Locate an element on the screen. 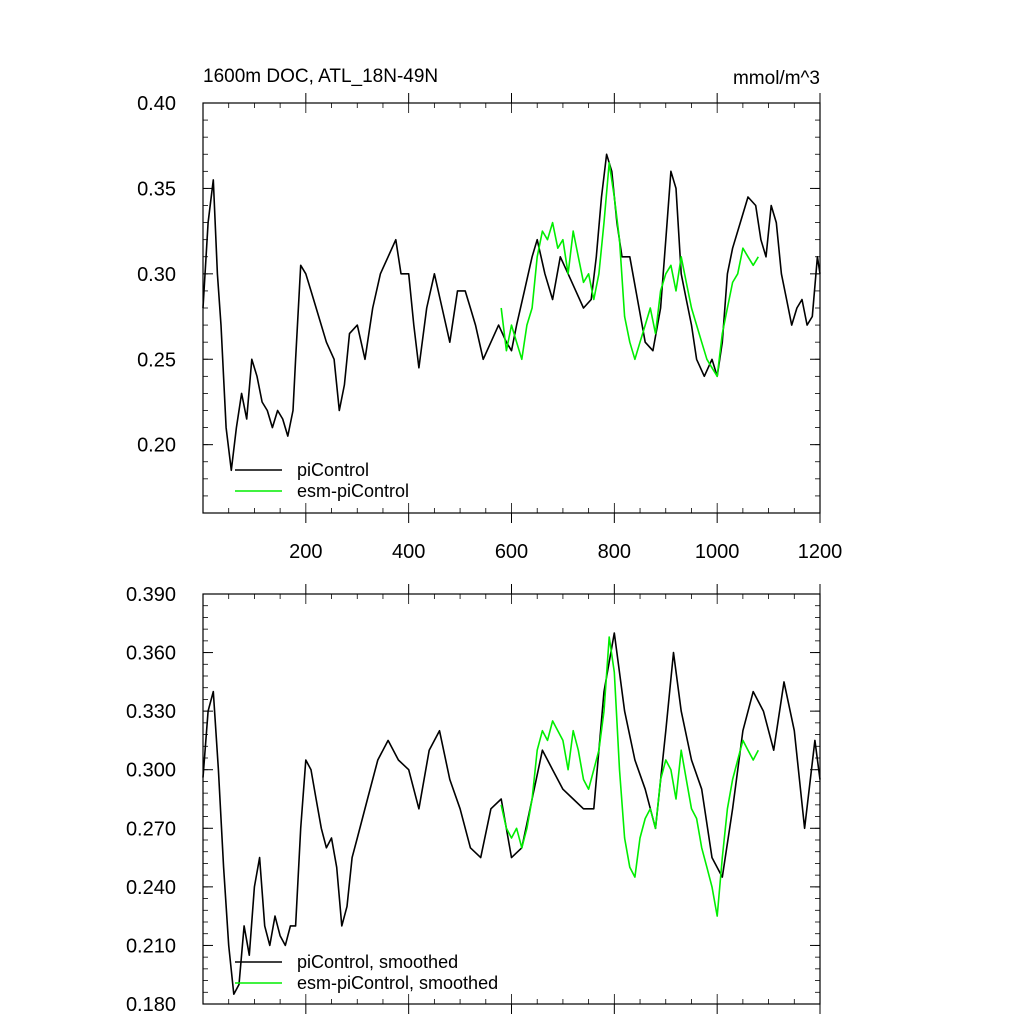 The image size is (1024, 1024). top-legend-label-0: piControl is located at coordinates (333, 470).